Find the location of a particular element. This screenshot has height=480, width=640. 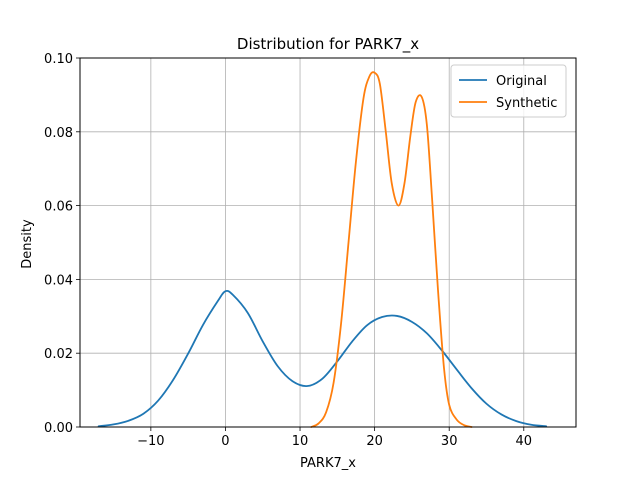

x-tick-label: 30 is located at coordinates (449, 441).